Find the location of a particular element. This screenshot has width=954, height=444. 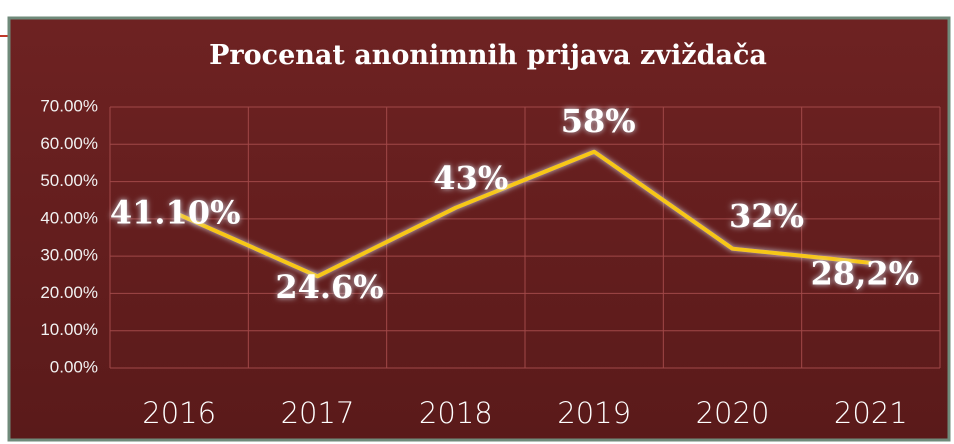

x-tick-label: 2021 is located at coordinates (871, 413).